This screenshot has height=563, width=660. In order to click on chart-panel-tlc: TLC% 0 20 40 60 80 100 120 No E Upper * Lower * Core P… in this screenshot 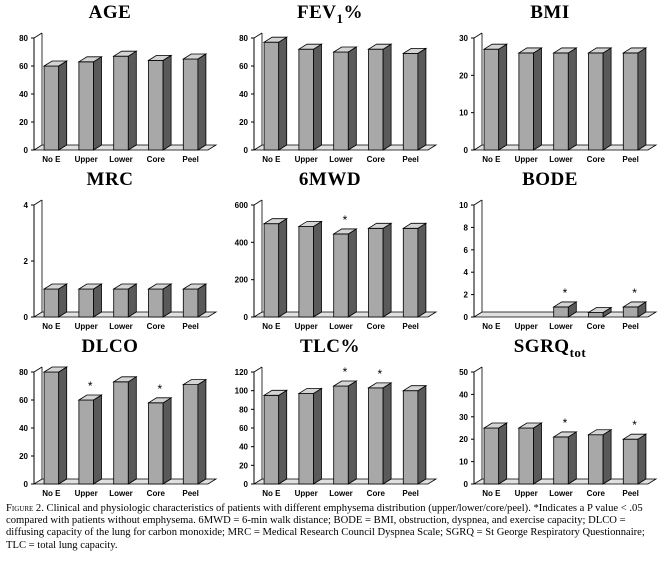, I will do `click(330, 416)`.